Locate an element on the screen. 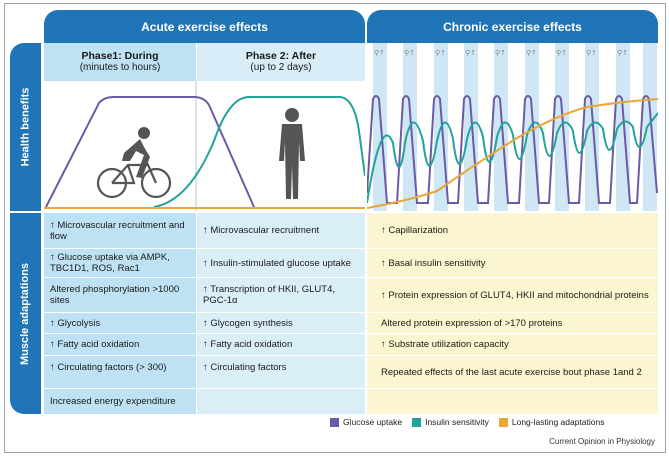 The image size is (669, 456). phase1-header: Phase1: During (minutes to hours) is located at coordinates (120, 62).